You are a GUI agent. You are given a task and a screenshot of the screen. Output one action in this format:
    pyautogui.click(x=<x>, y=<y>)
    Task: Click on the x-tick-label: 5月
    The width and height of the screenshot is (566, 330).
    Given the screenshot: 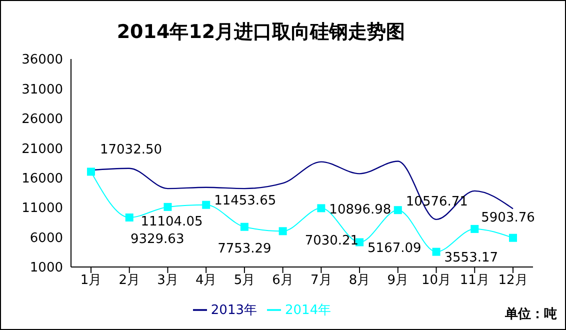 What is the action you would take?
    pyautogui.click(x=245, y=280)
    